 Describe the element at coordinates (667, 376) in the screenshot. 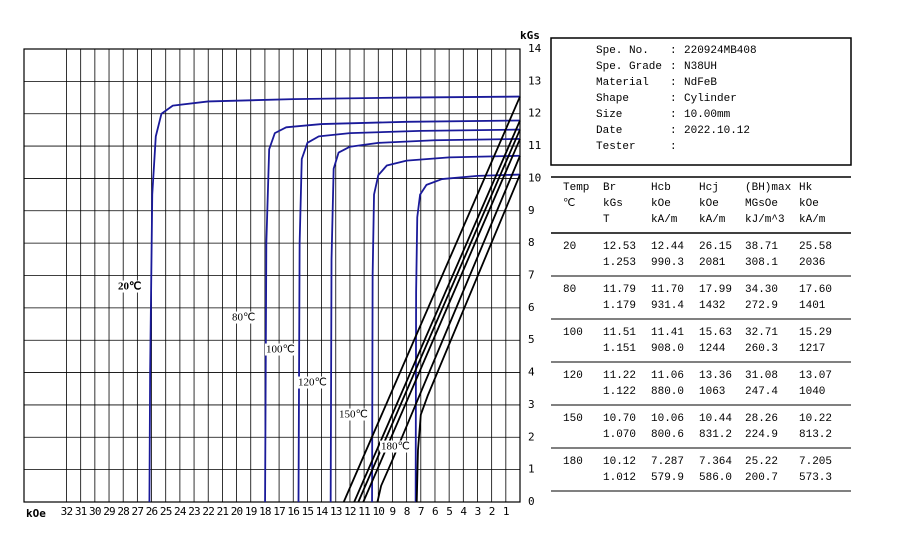

I see `value-cell: 11.06` at that location.